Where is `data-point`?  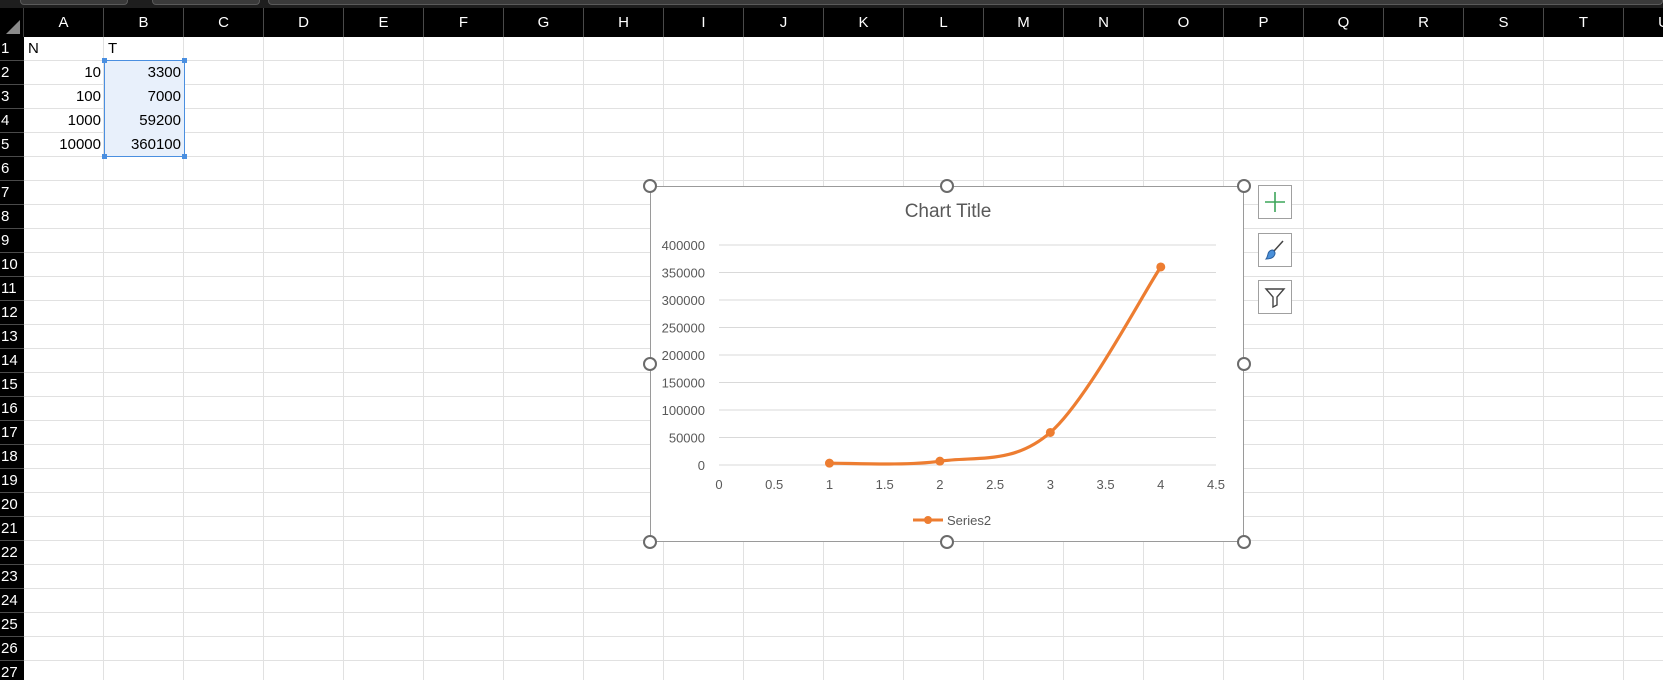 data-point is located at coordinates (1161, 267).